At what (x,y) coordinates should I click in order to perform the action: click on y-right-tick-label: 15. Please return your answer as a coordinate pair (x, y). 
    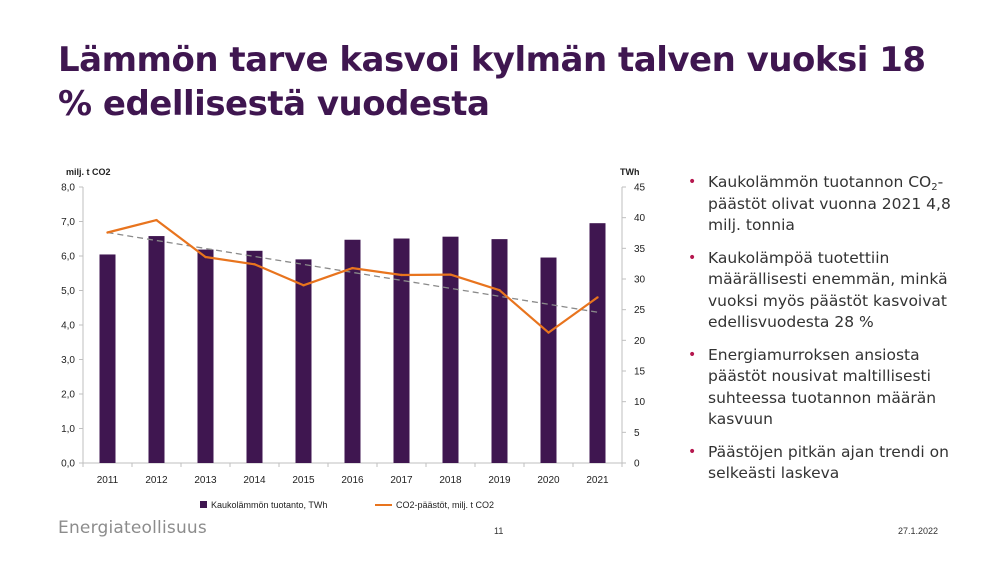
    Looking at the image, I should click on (640, 372).